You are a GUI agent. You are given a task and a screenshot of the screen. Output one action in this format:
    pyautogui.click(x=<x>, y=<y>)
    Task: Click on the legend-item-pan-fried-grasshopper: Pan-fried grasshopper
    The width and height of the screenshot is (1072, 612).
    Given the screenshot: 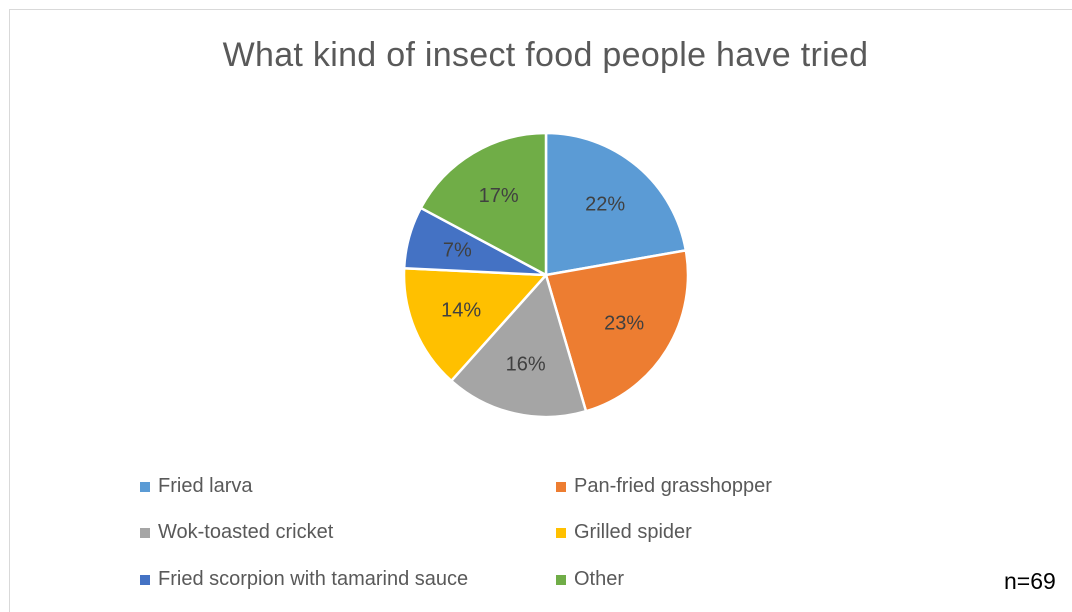 What is the action you would take?
    pyautogui.click(x=664, y=486)
    